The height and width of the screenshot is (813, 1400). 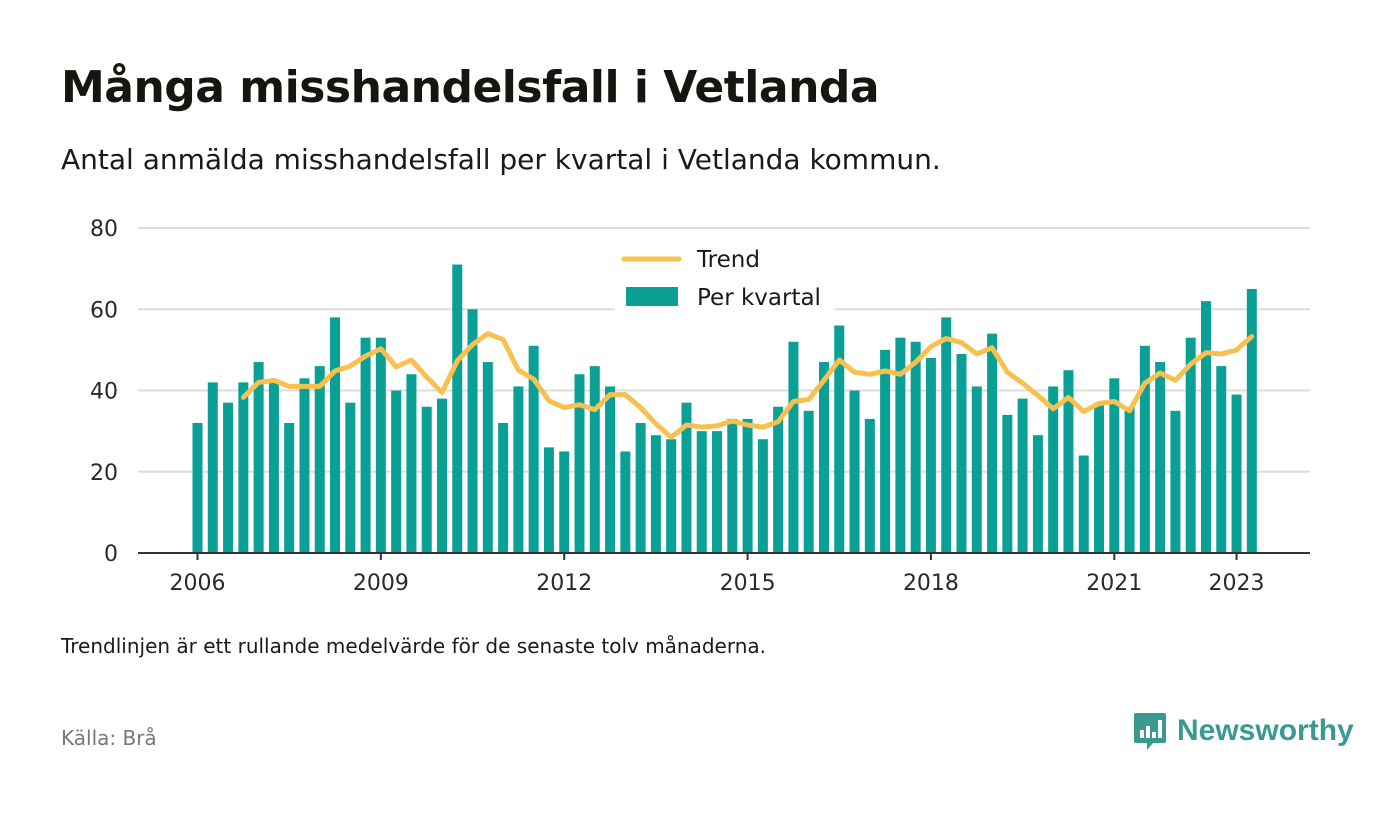 I want to click on x-tick-label: 2015, so click(x=748, y=583).